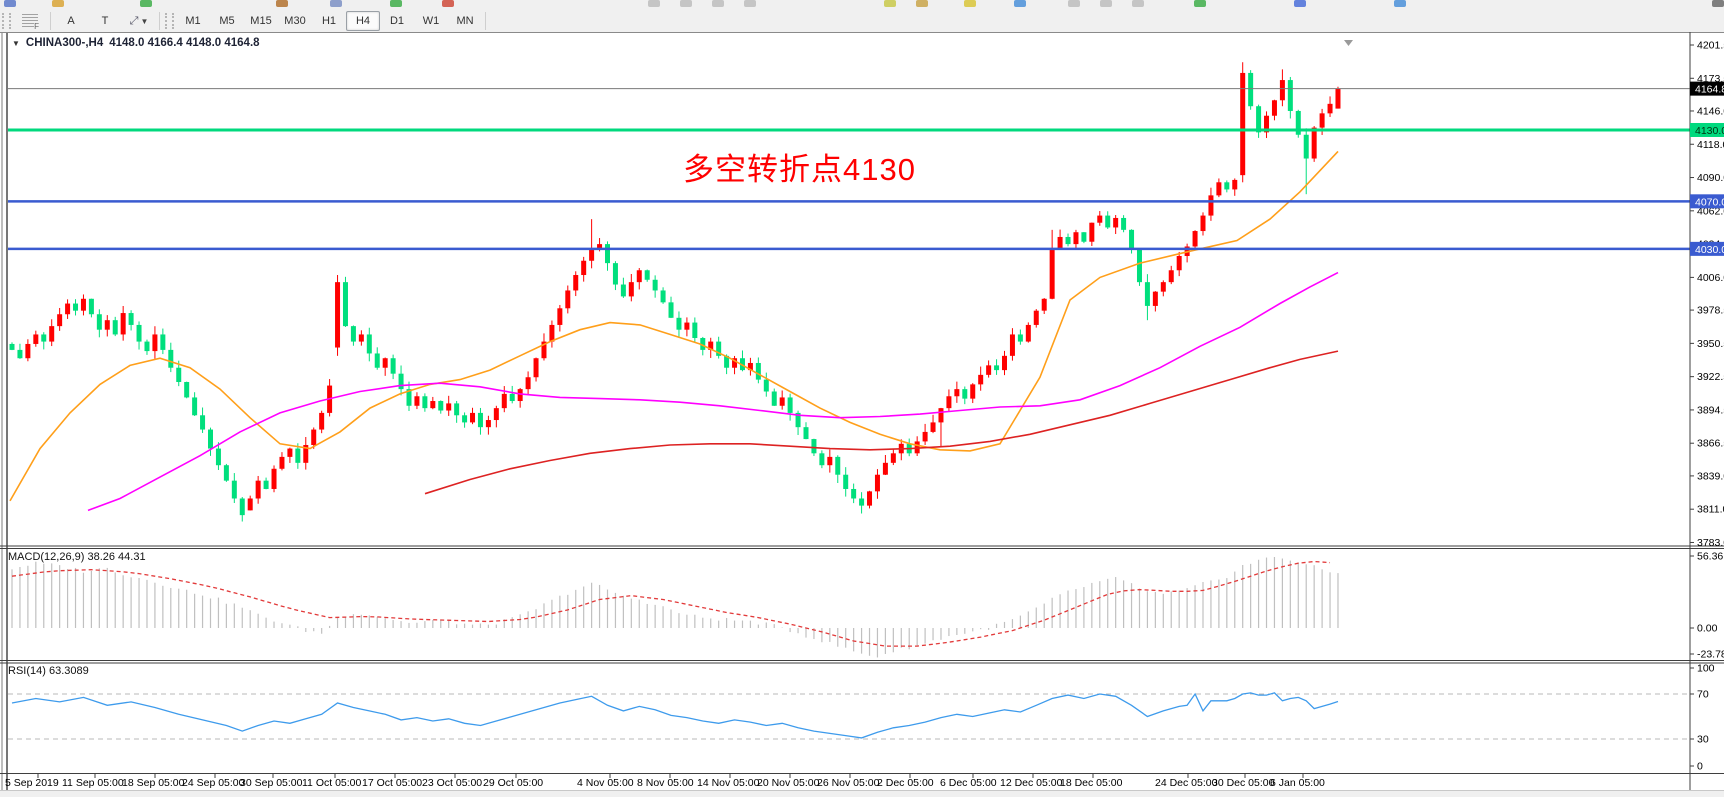 The height and width of the screenshot is (797, 1724). What do you see at coordinates (144, 21) in the screenshot?
I see `chevron-down-icon: ▼` at bounding box center [144, 21].